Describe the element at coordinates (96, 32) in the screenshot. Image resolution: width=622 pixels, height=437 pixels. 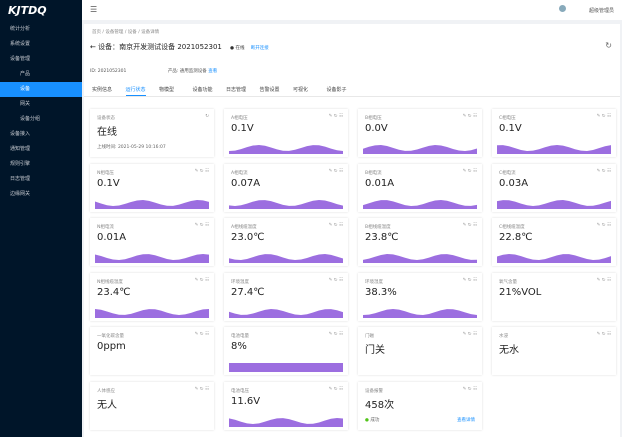
I see `breadcrumb-item: 首页` at that location.